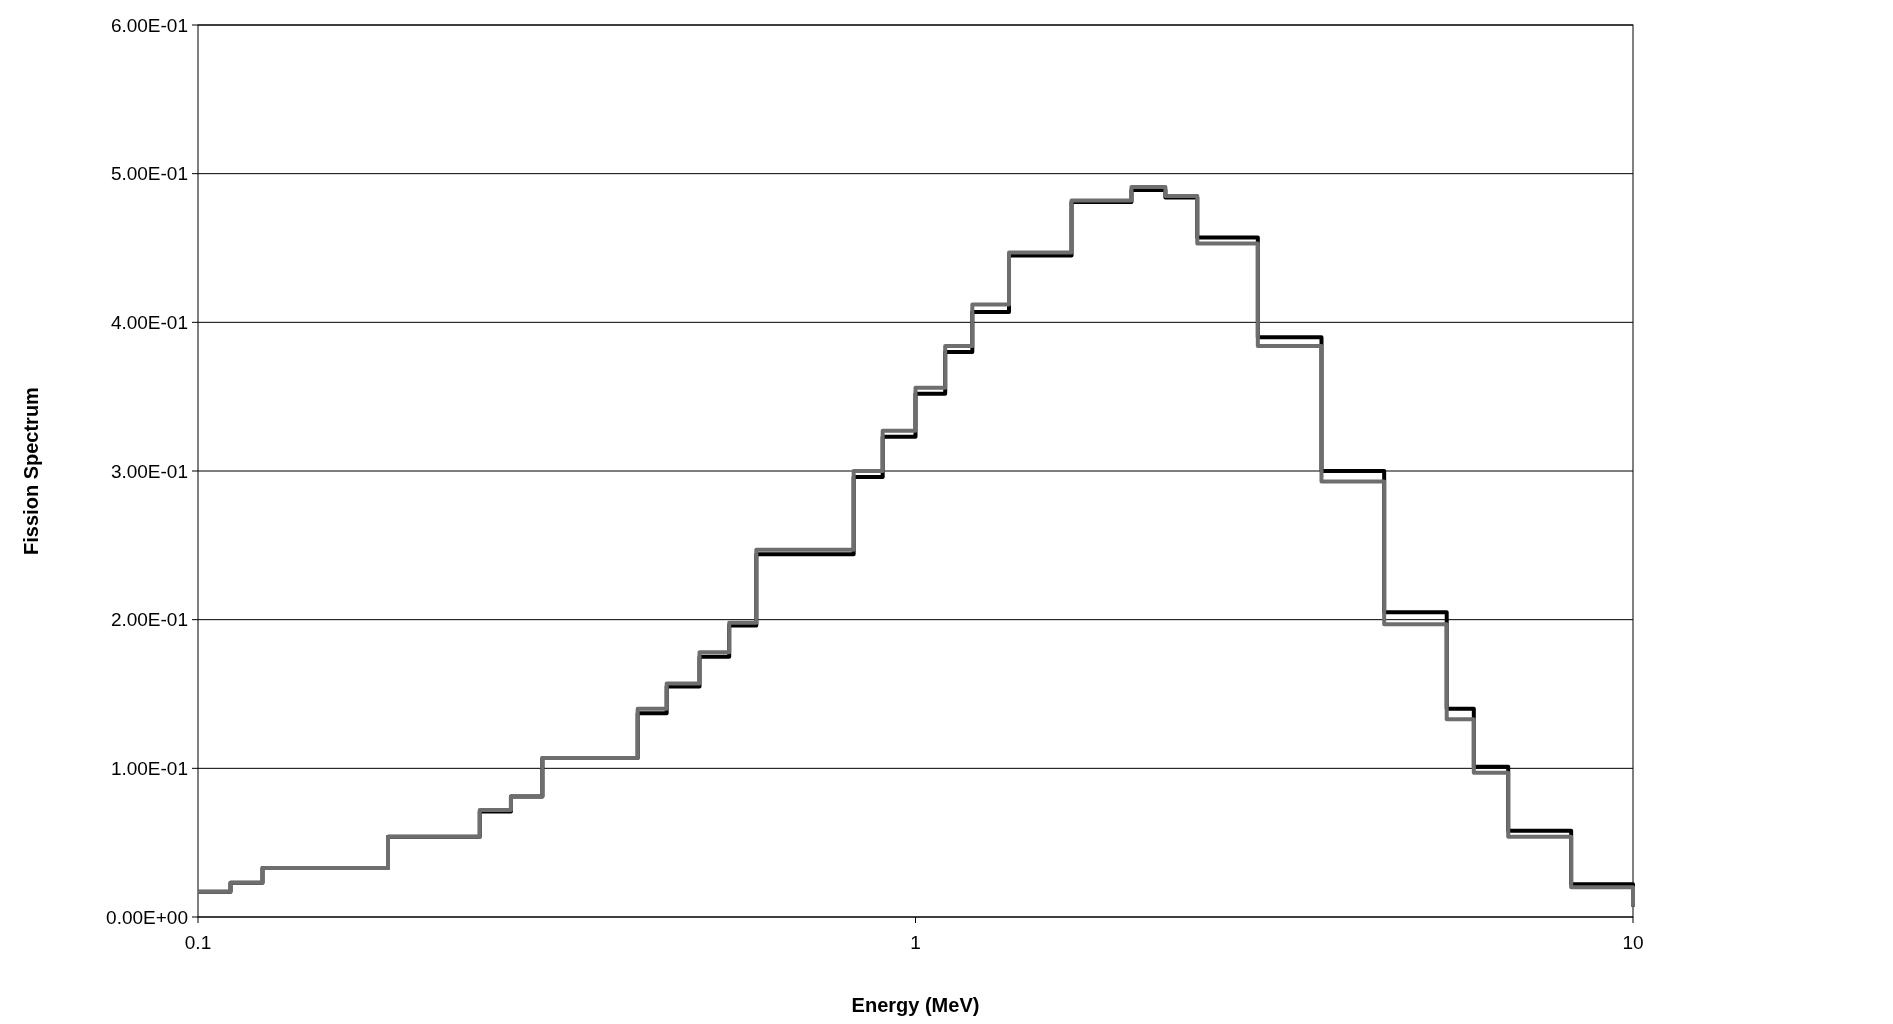 This screenshot has width=1893, height=1024. What do you see at coordinates (915, 1005) in the screenshot?
I see `x-axis-title: Energy (MeV)` at bounding box center [915, 1005].